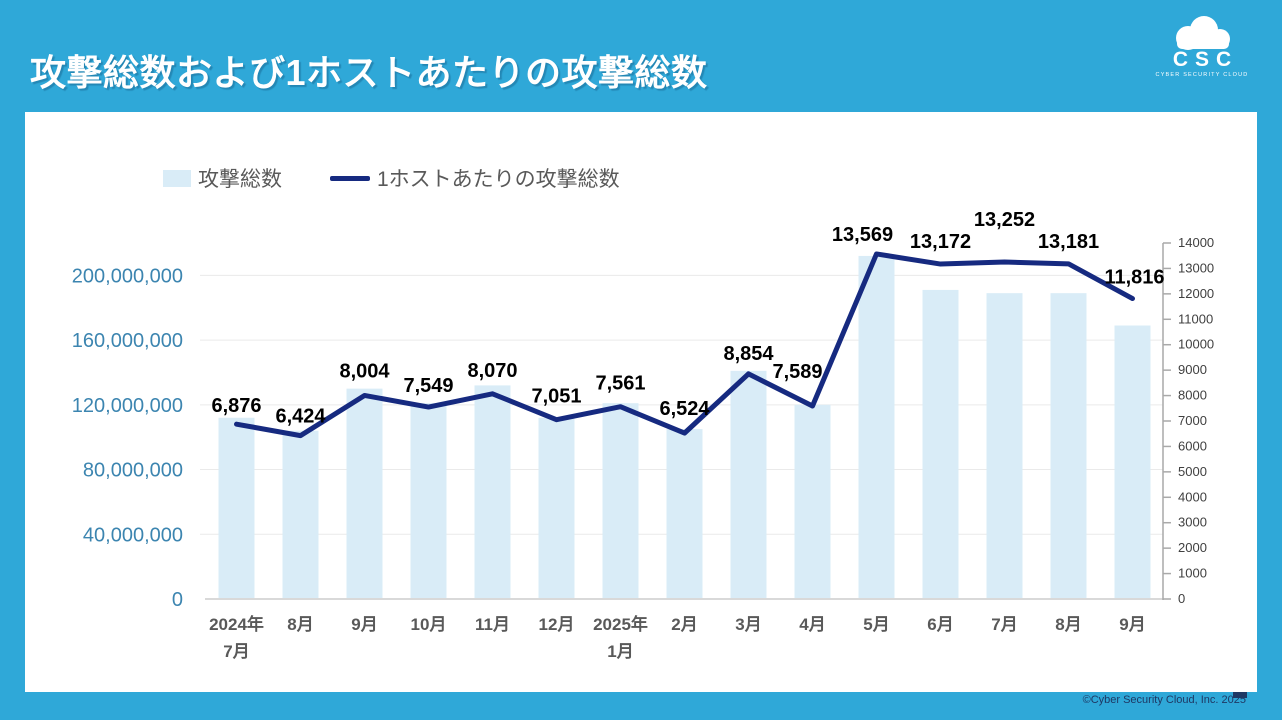 Image resolution: width=1282 pixels, height=720 pixels. What do you see at coordinates (1164, 700) in the screenshot?
I see `footer-copyright: ©Cyber Security Cloud, Inc. 2025` at bounding box center [1164, 700].